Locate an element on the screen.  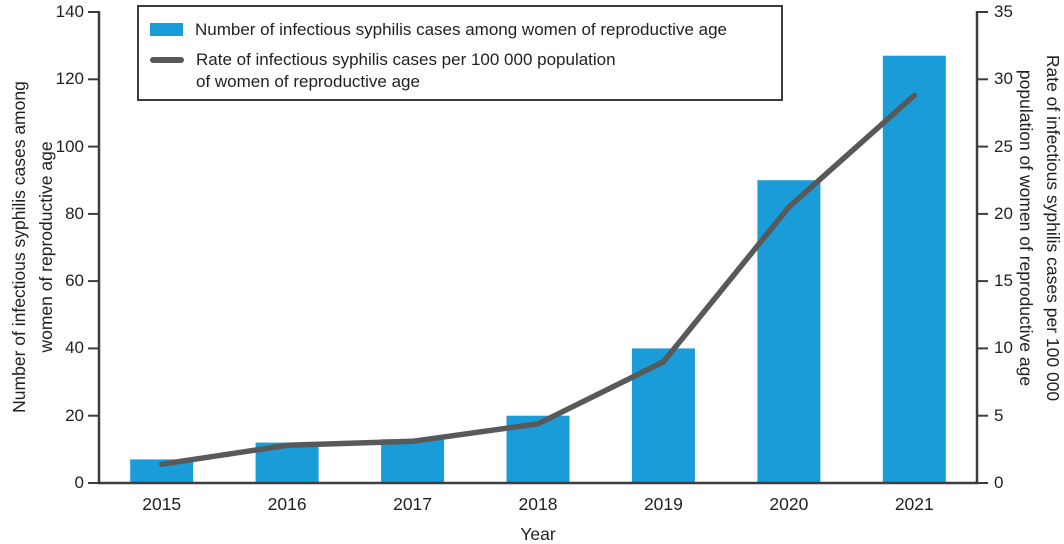
left-axis-tick-1: 20 is located at coordinates (74, 415).